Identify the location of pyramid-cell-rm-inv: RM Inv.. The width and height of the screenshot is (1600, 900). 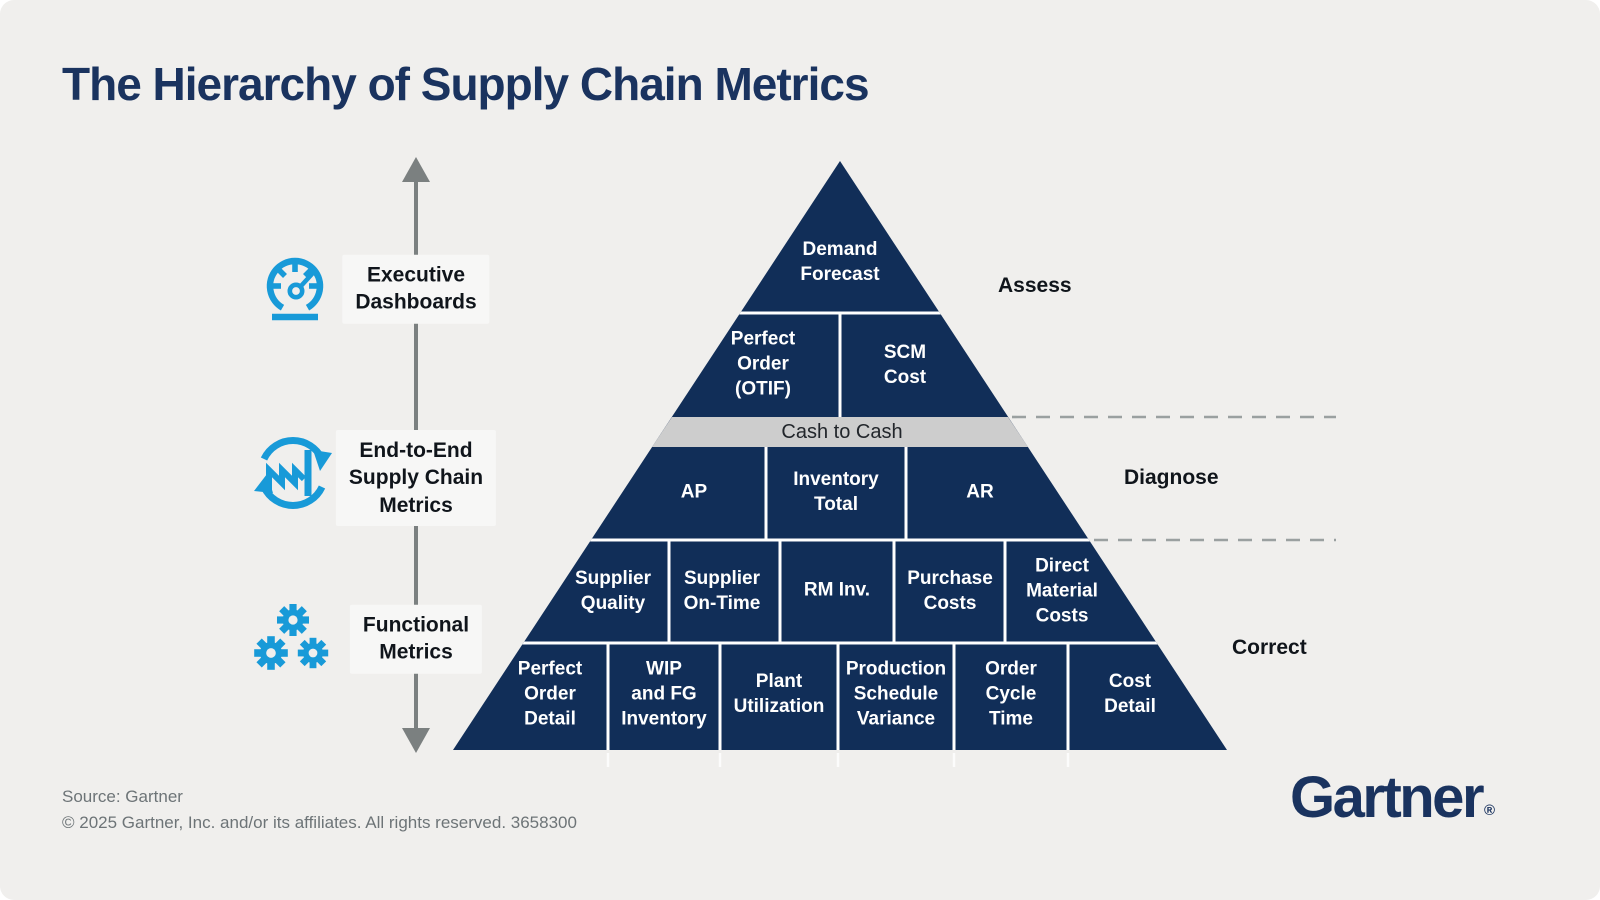
(837, 590).